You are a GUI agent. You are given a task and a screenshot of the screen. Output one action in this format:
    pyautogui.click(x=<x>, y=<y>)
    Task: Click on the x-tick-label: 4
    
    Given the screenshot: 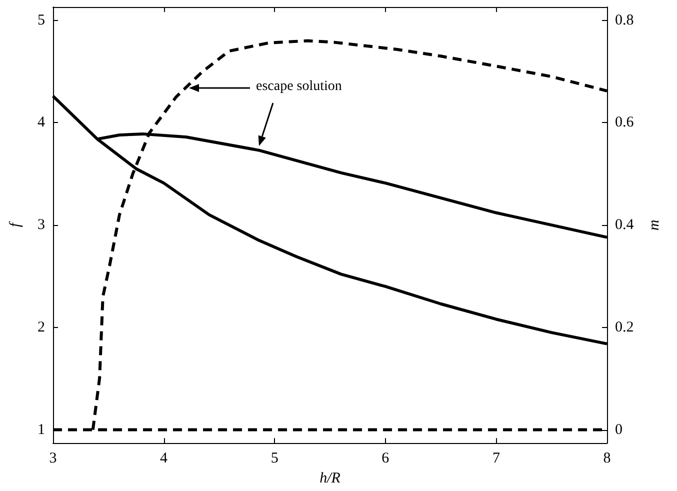 What is the action you would take?
    pyautogui.click(x=164, y=458)
    